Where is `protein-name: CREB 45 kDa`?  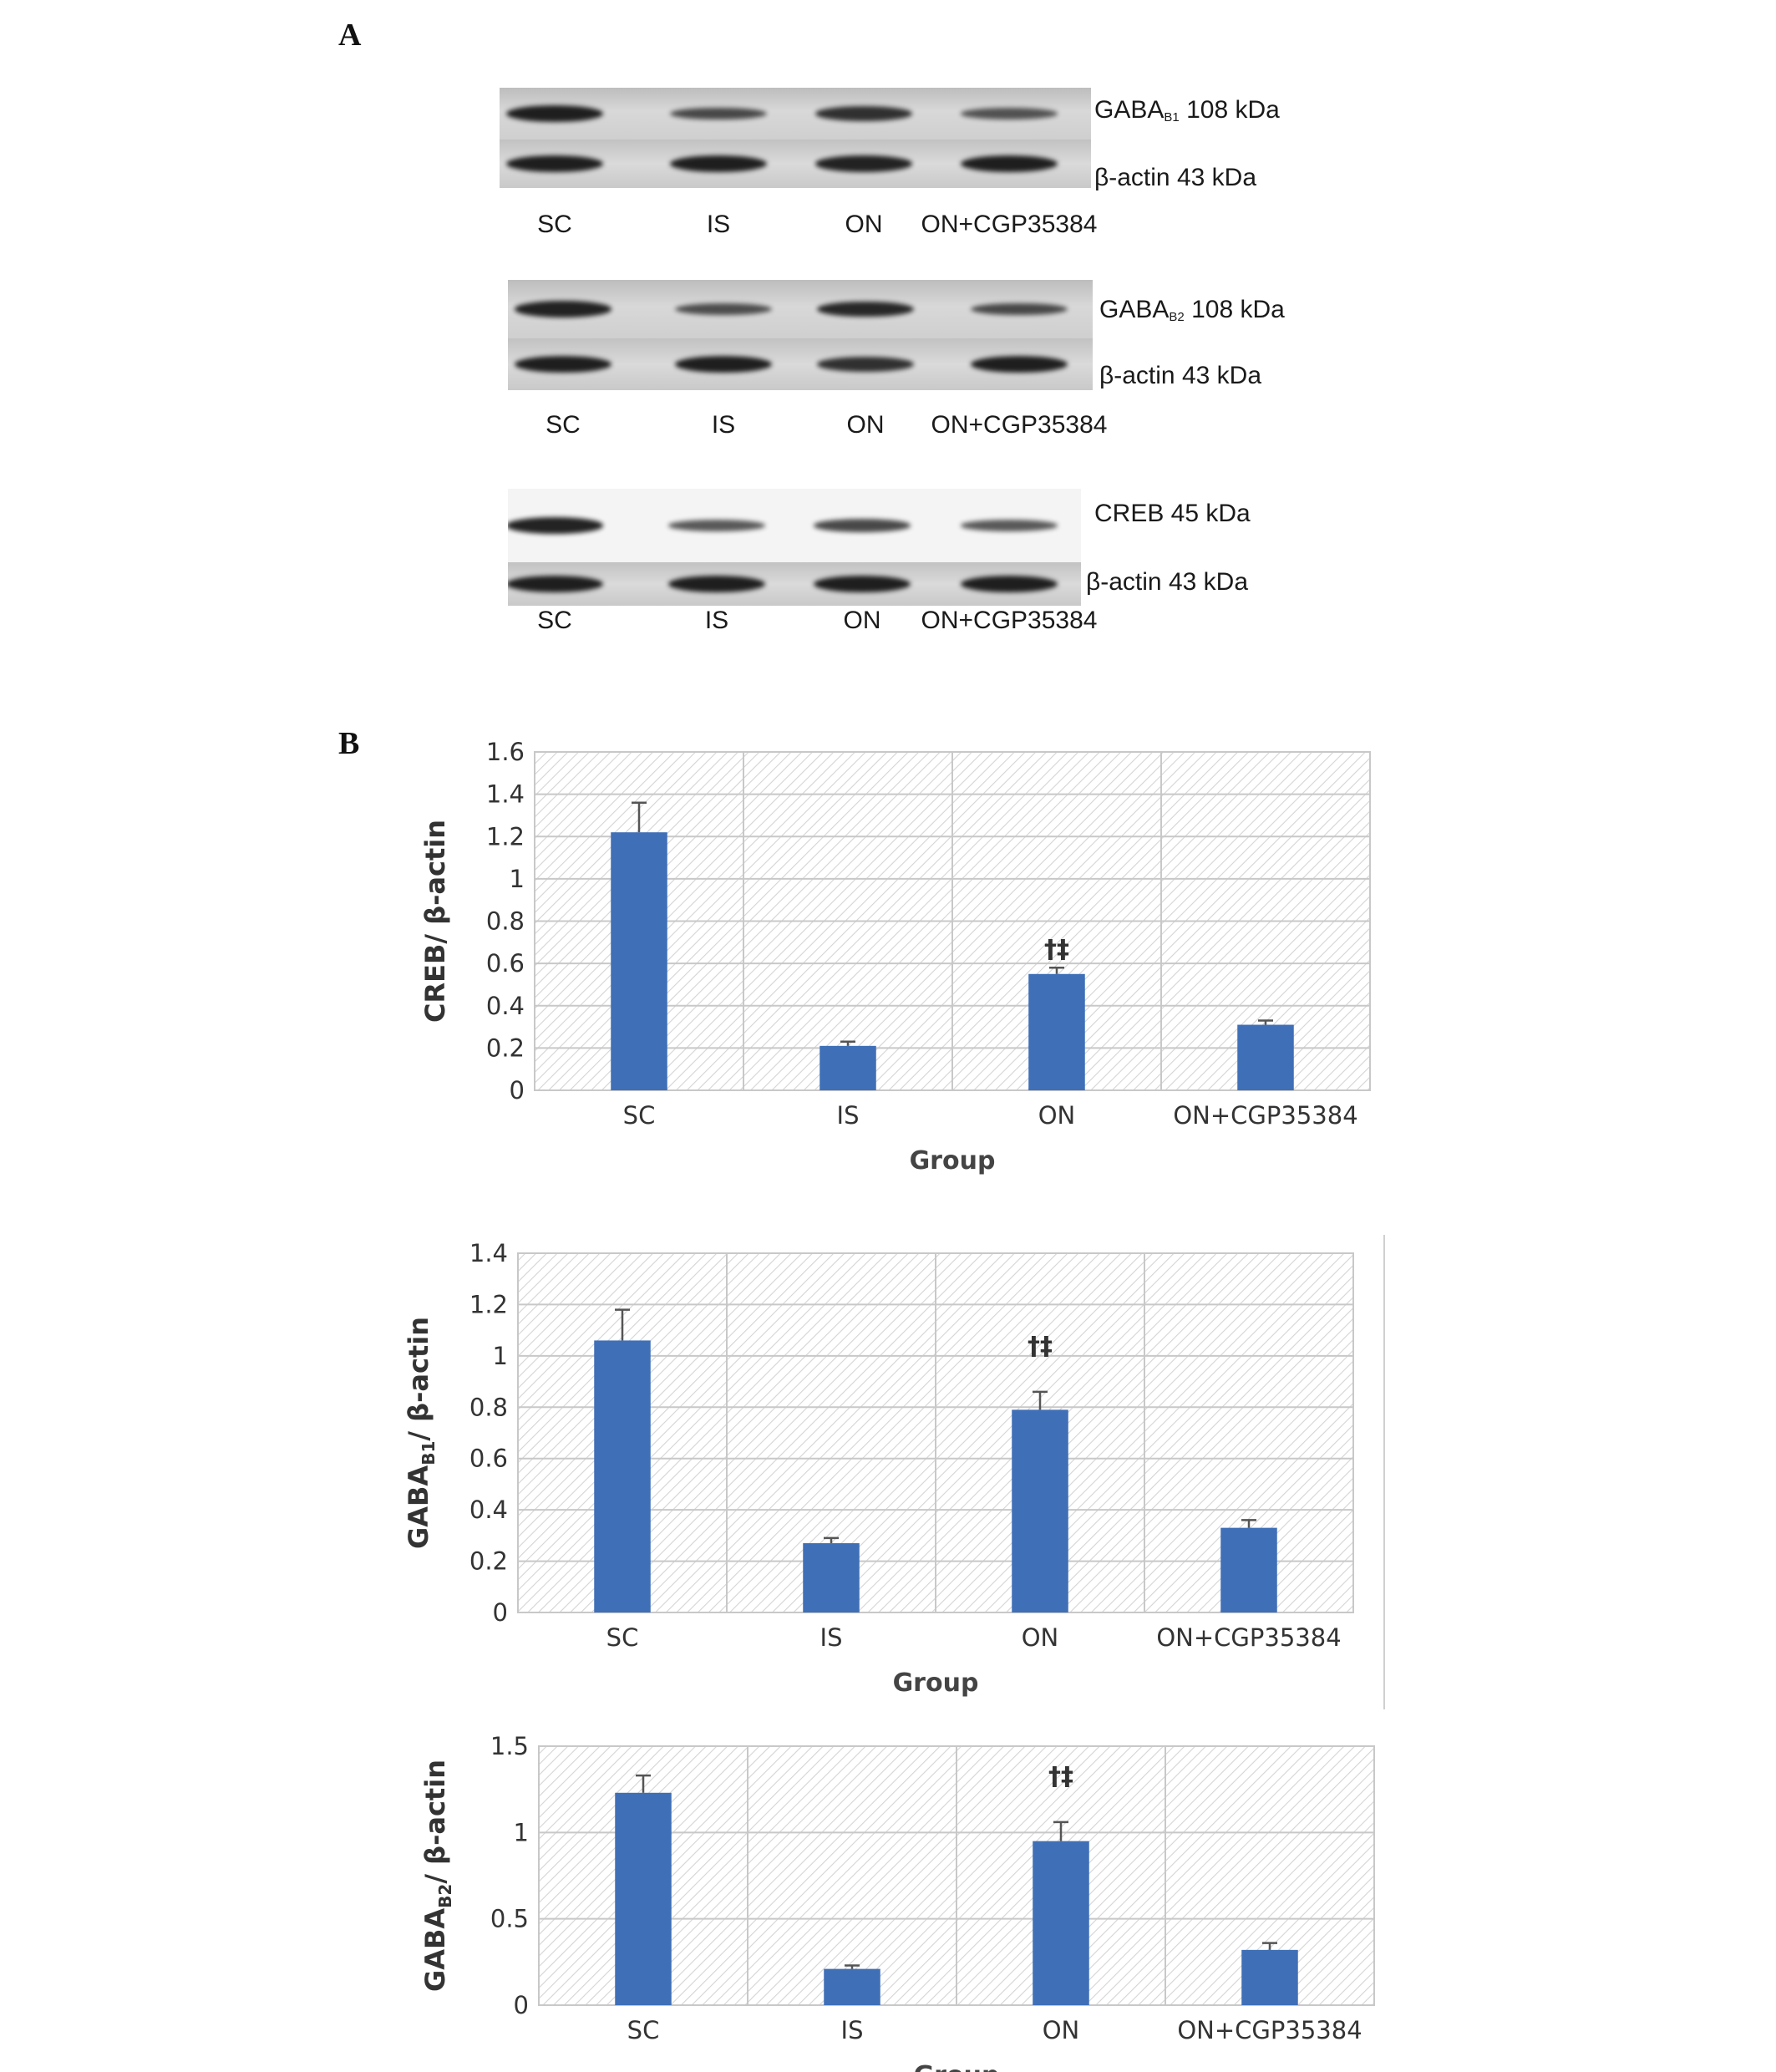
protein-name: CREB 45 kDa is located at coordinates (1172, 513).